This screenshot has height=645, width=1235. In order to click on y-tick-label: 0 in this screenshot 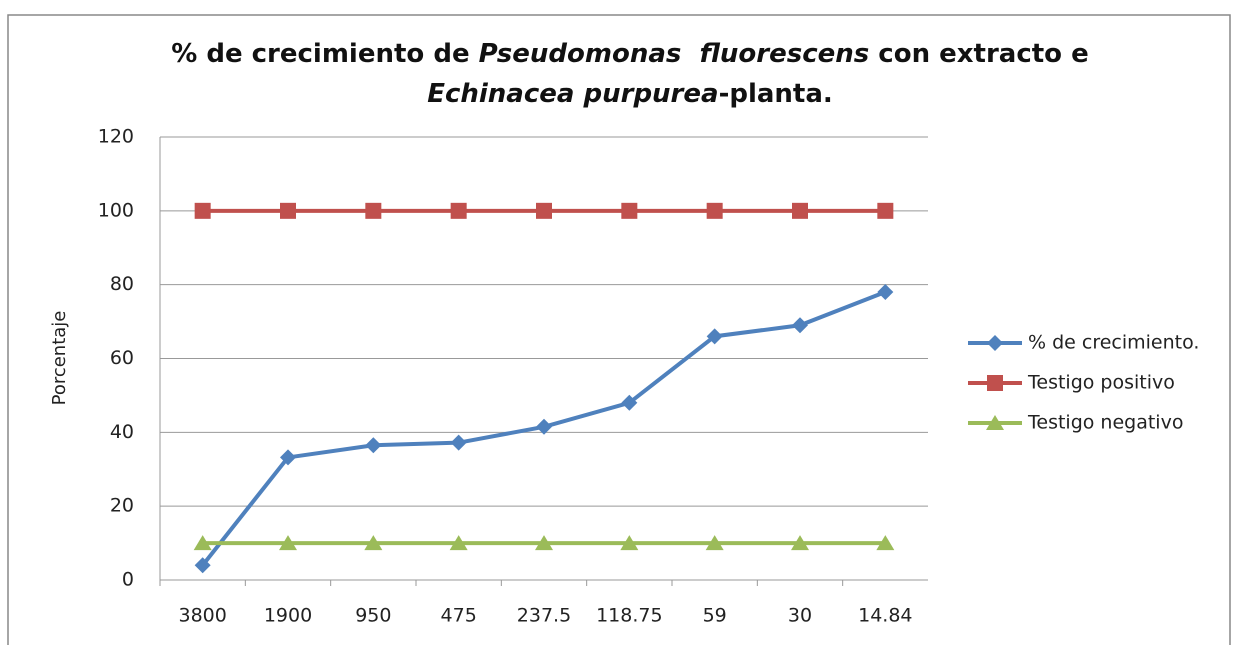, I will do `click(128, 580)`.